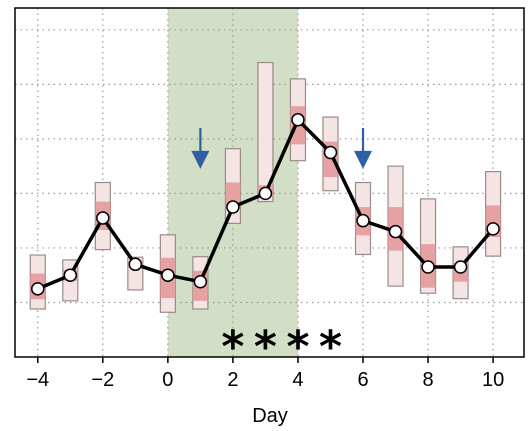 The image size is (530, 431). I want to click on box-outer, so click(265, 132).